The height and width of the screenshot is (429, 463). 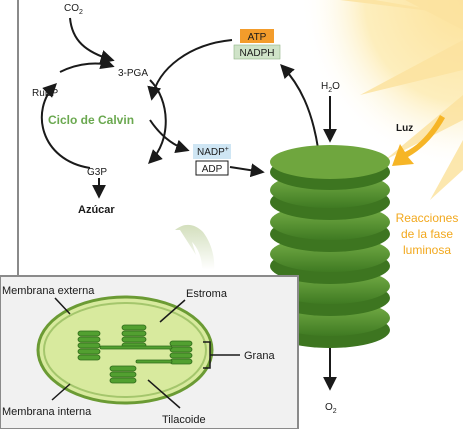 What do you see at coordinates (299, 106) in the screenshot?
I see `stack-to-atp-arrow` at bounding box center [299, 106].